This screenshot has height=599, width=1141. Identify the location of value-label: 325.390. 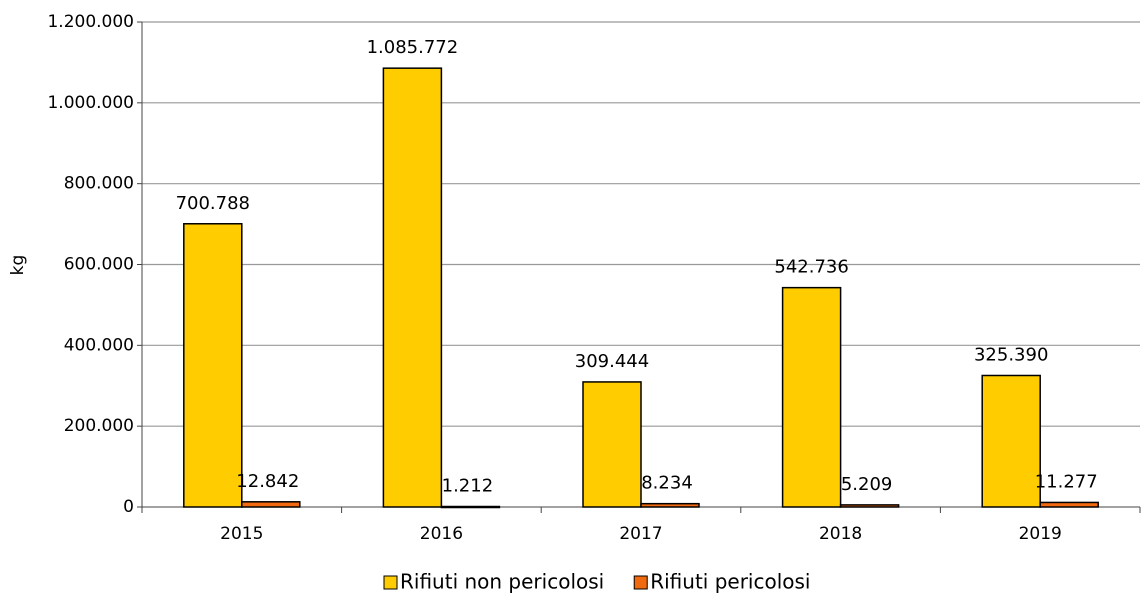
(1011, 354).